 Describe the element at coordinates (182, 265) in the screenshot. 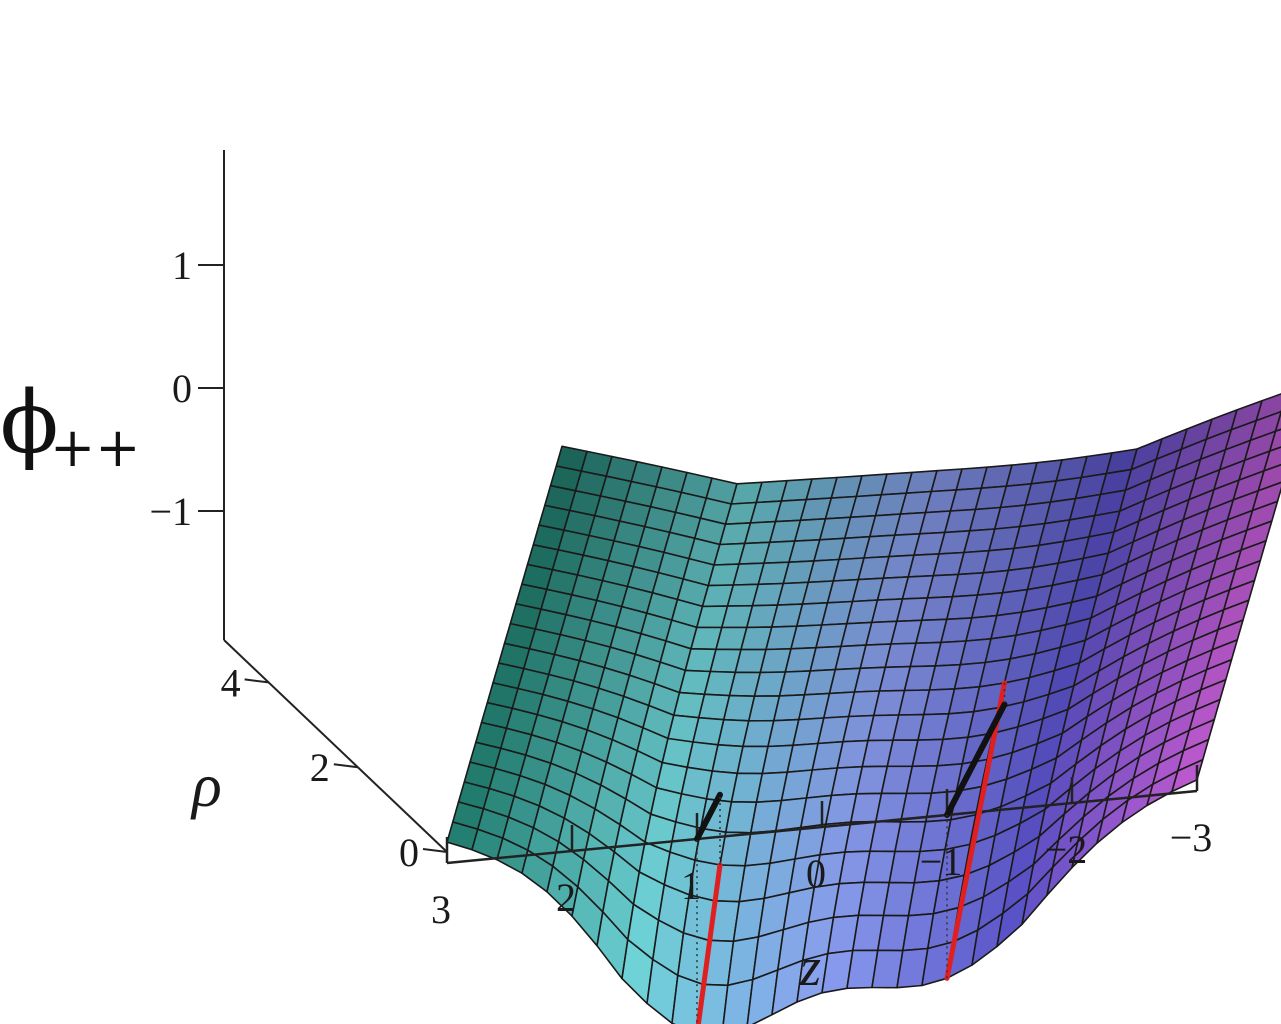

I see `phi-tick-label: 1` at that location.